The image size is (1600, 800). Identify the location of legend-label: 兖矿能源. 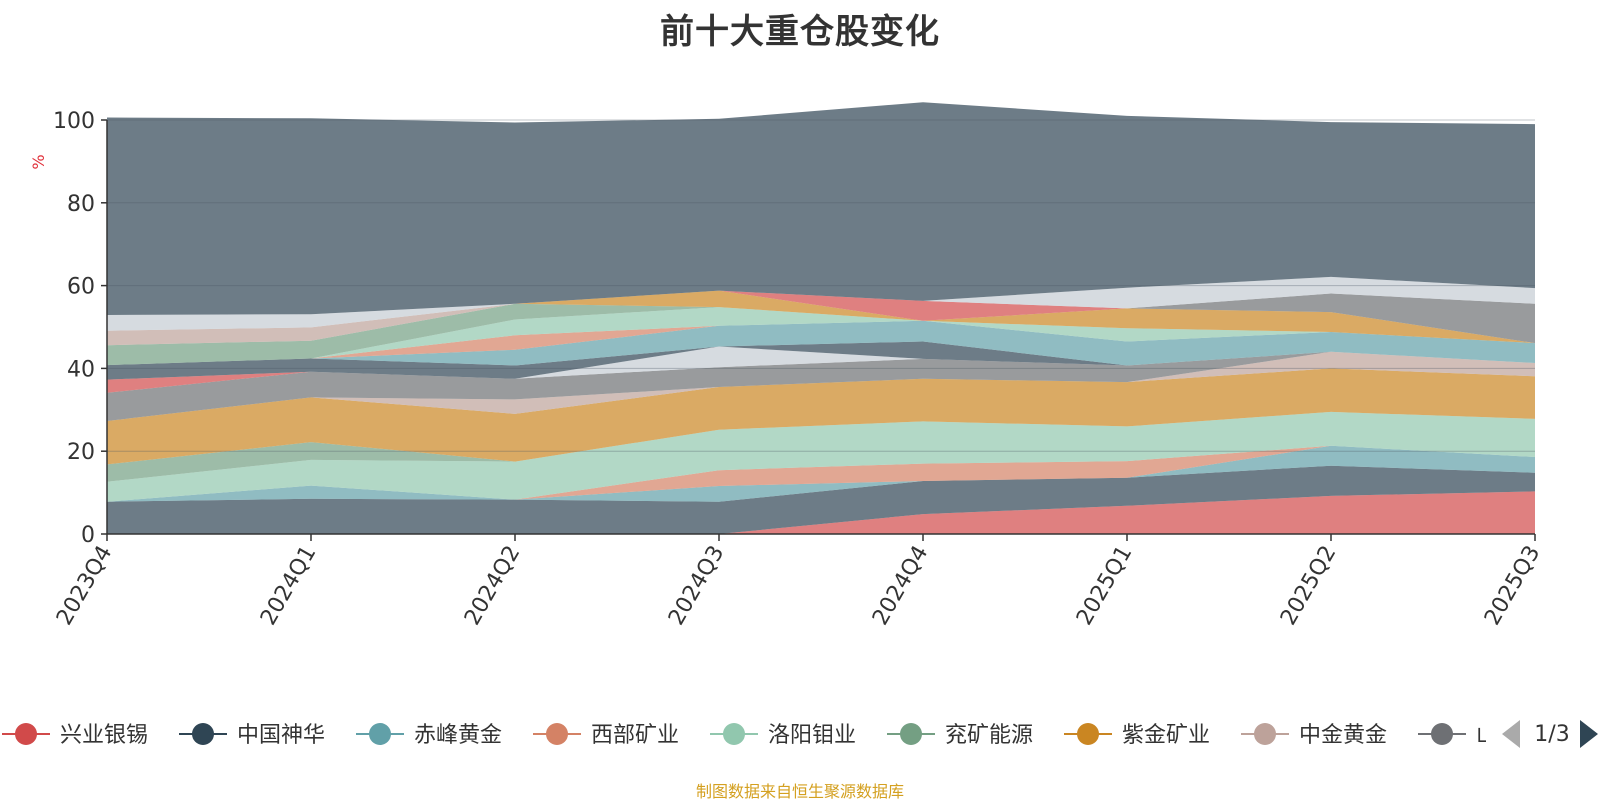
(989, 735).